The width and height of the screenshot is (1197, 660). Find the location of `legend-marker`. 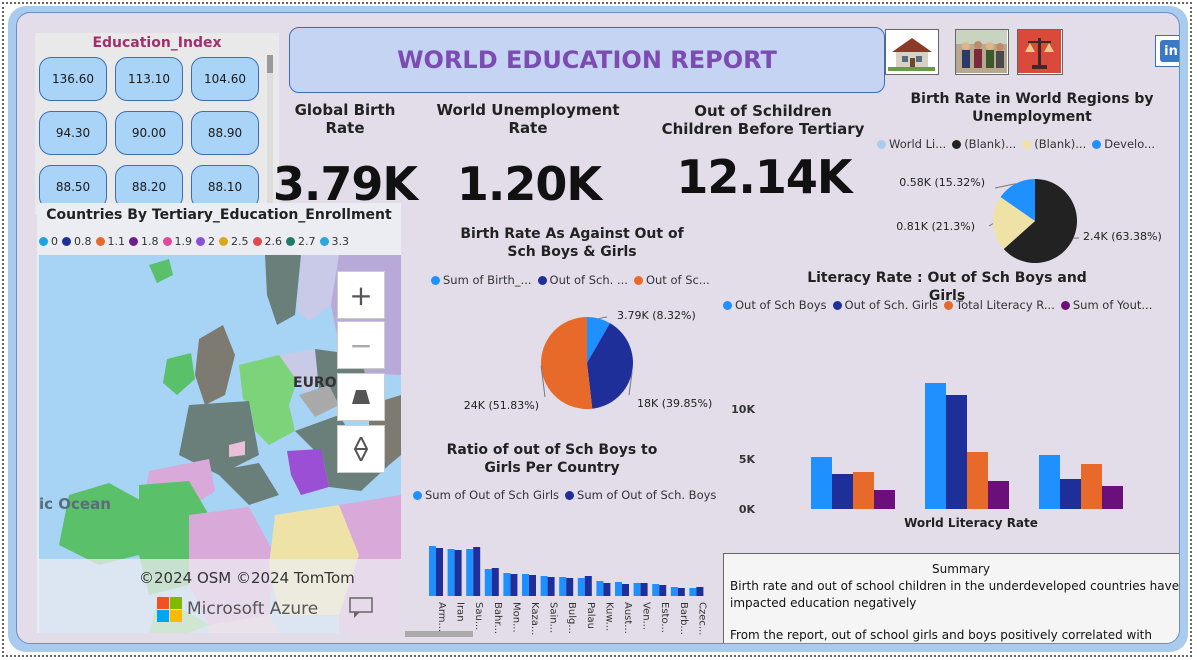

legend-marker is located at coordinates (100, 241).